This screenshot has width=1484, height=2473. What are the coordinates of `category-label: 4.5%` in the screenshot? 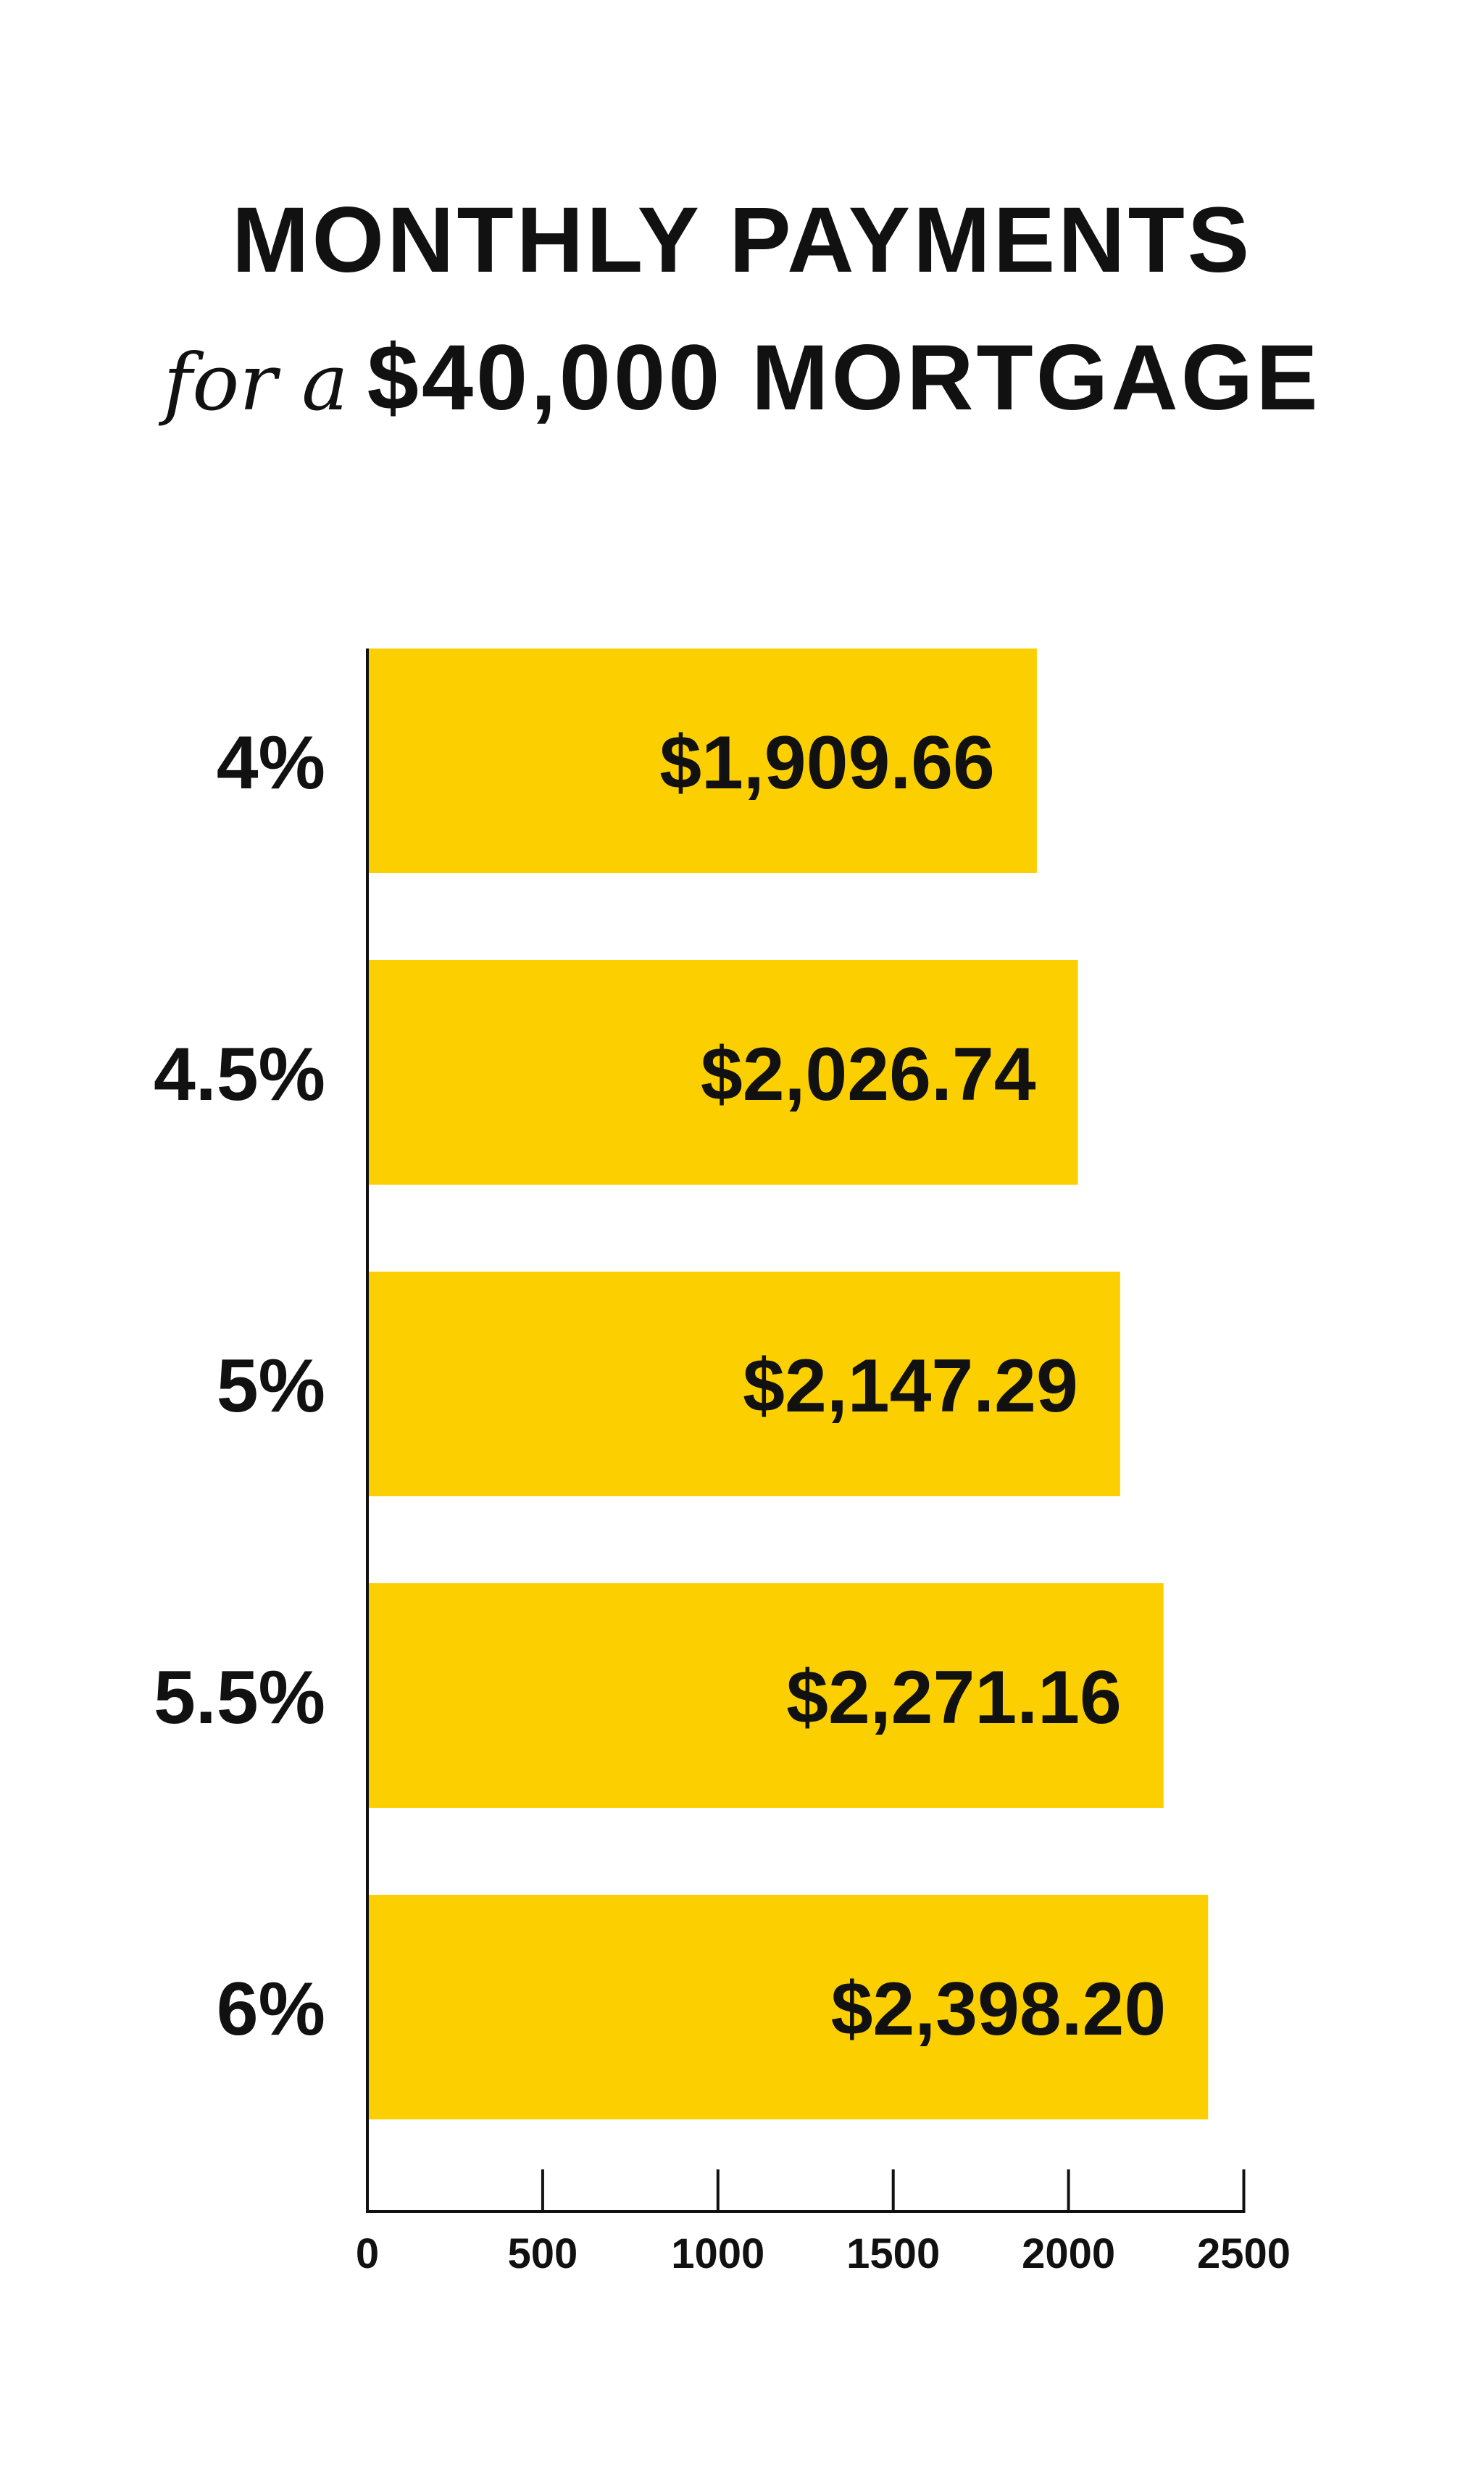 It's located at (239, 1075).